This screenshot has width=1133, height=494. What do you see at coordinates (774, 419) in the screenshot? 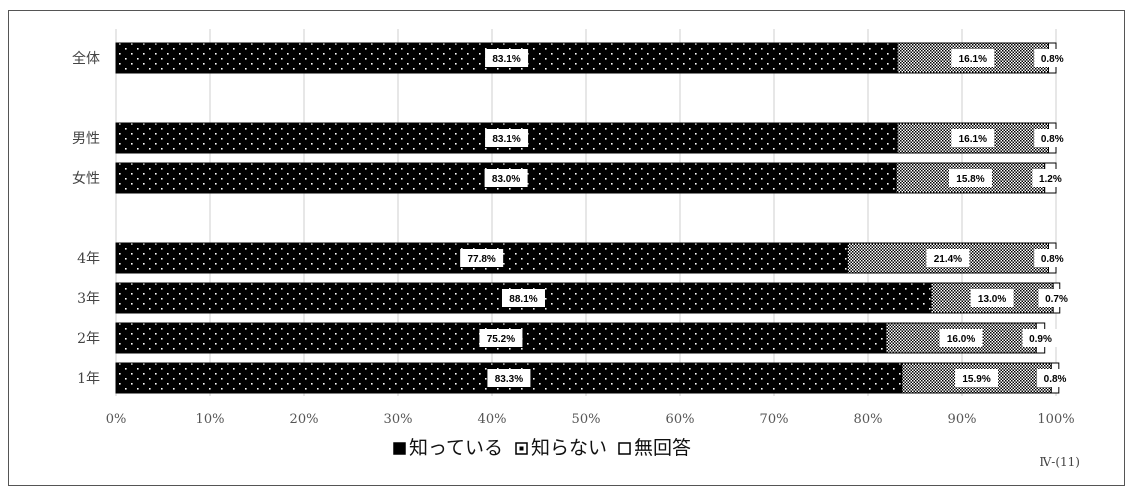
I see `x-tick-label: 70%` at bounding box center [774, 419].